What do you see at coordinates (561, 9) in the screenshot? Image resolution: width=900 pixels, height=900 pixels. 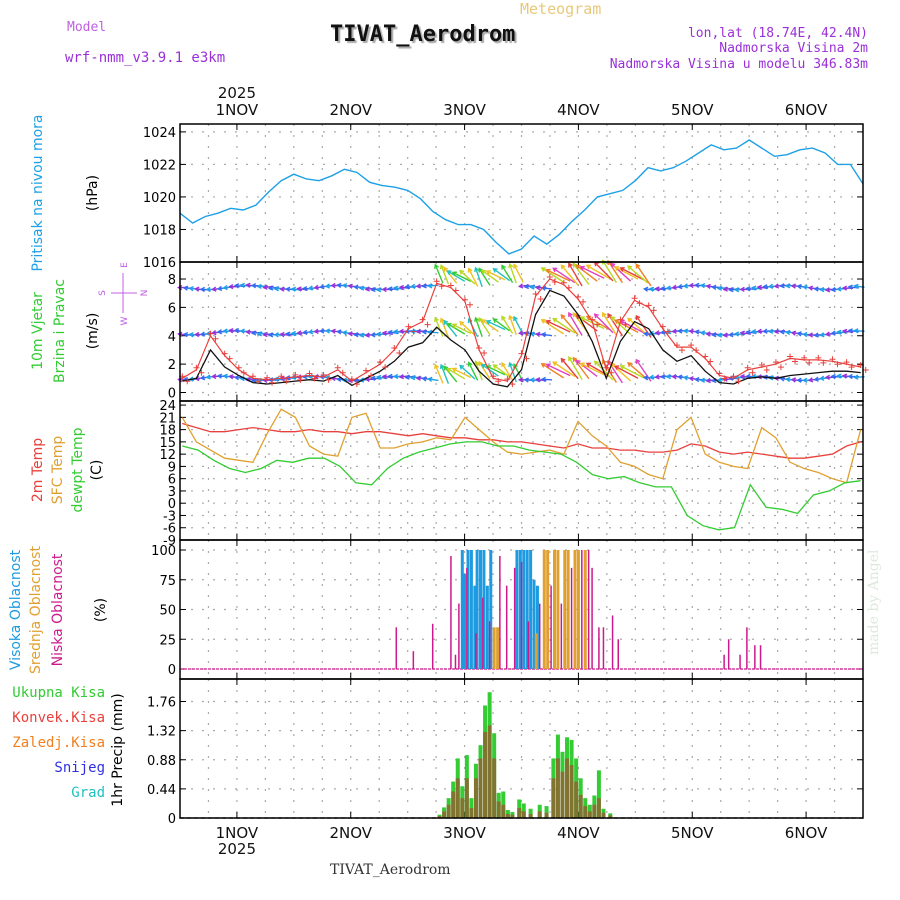 I see `product-title: Meteogram` at bounding box center [561, 9].